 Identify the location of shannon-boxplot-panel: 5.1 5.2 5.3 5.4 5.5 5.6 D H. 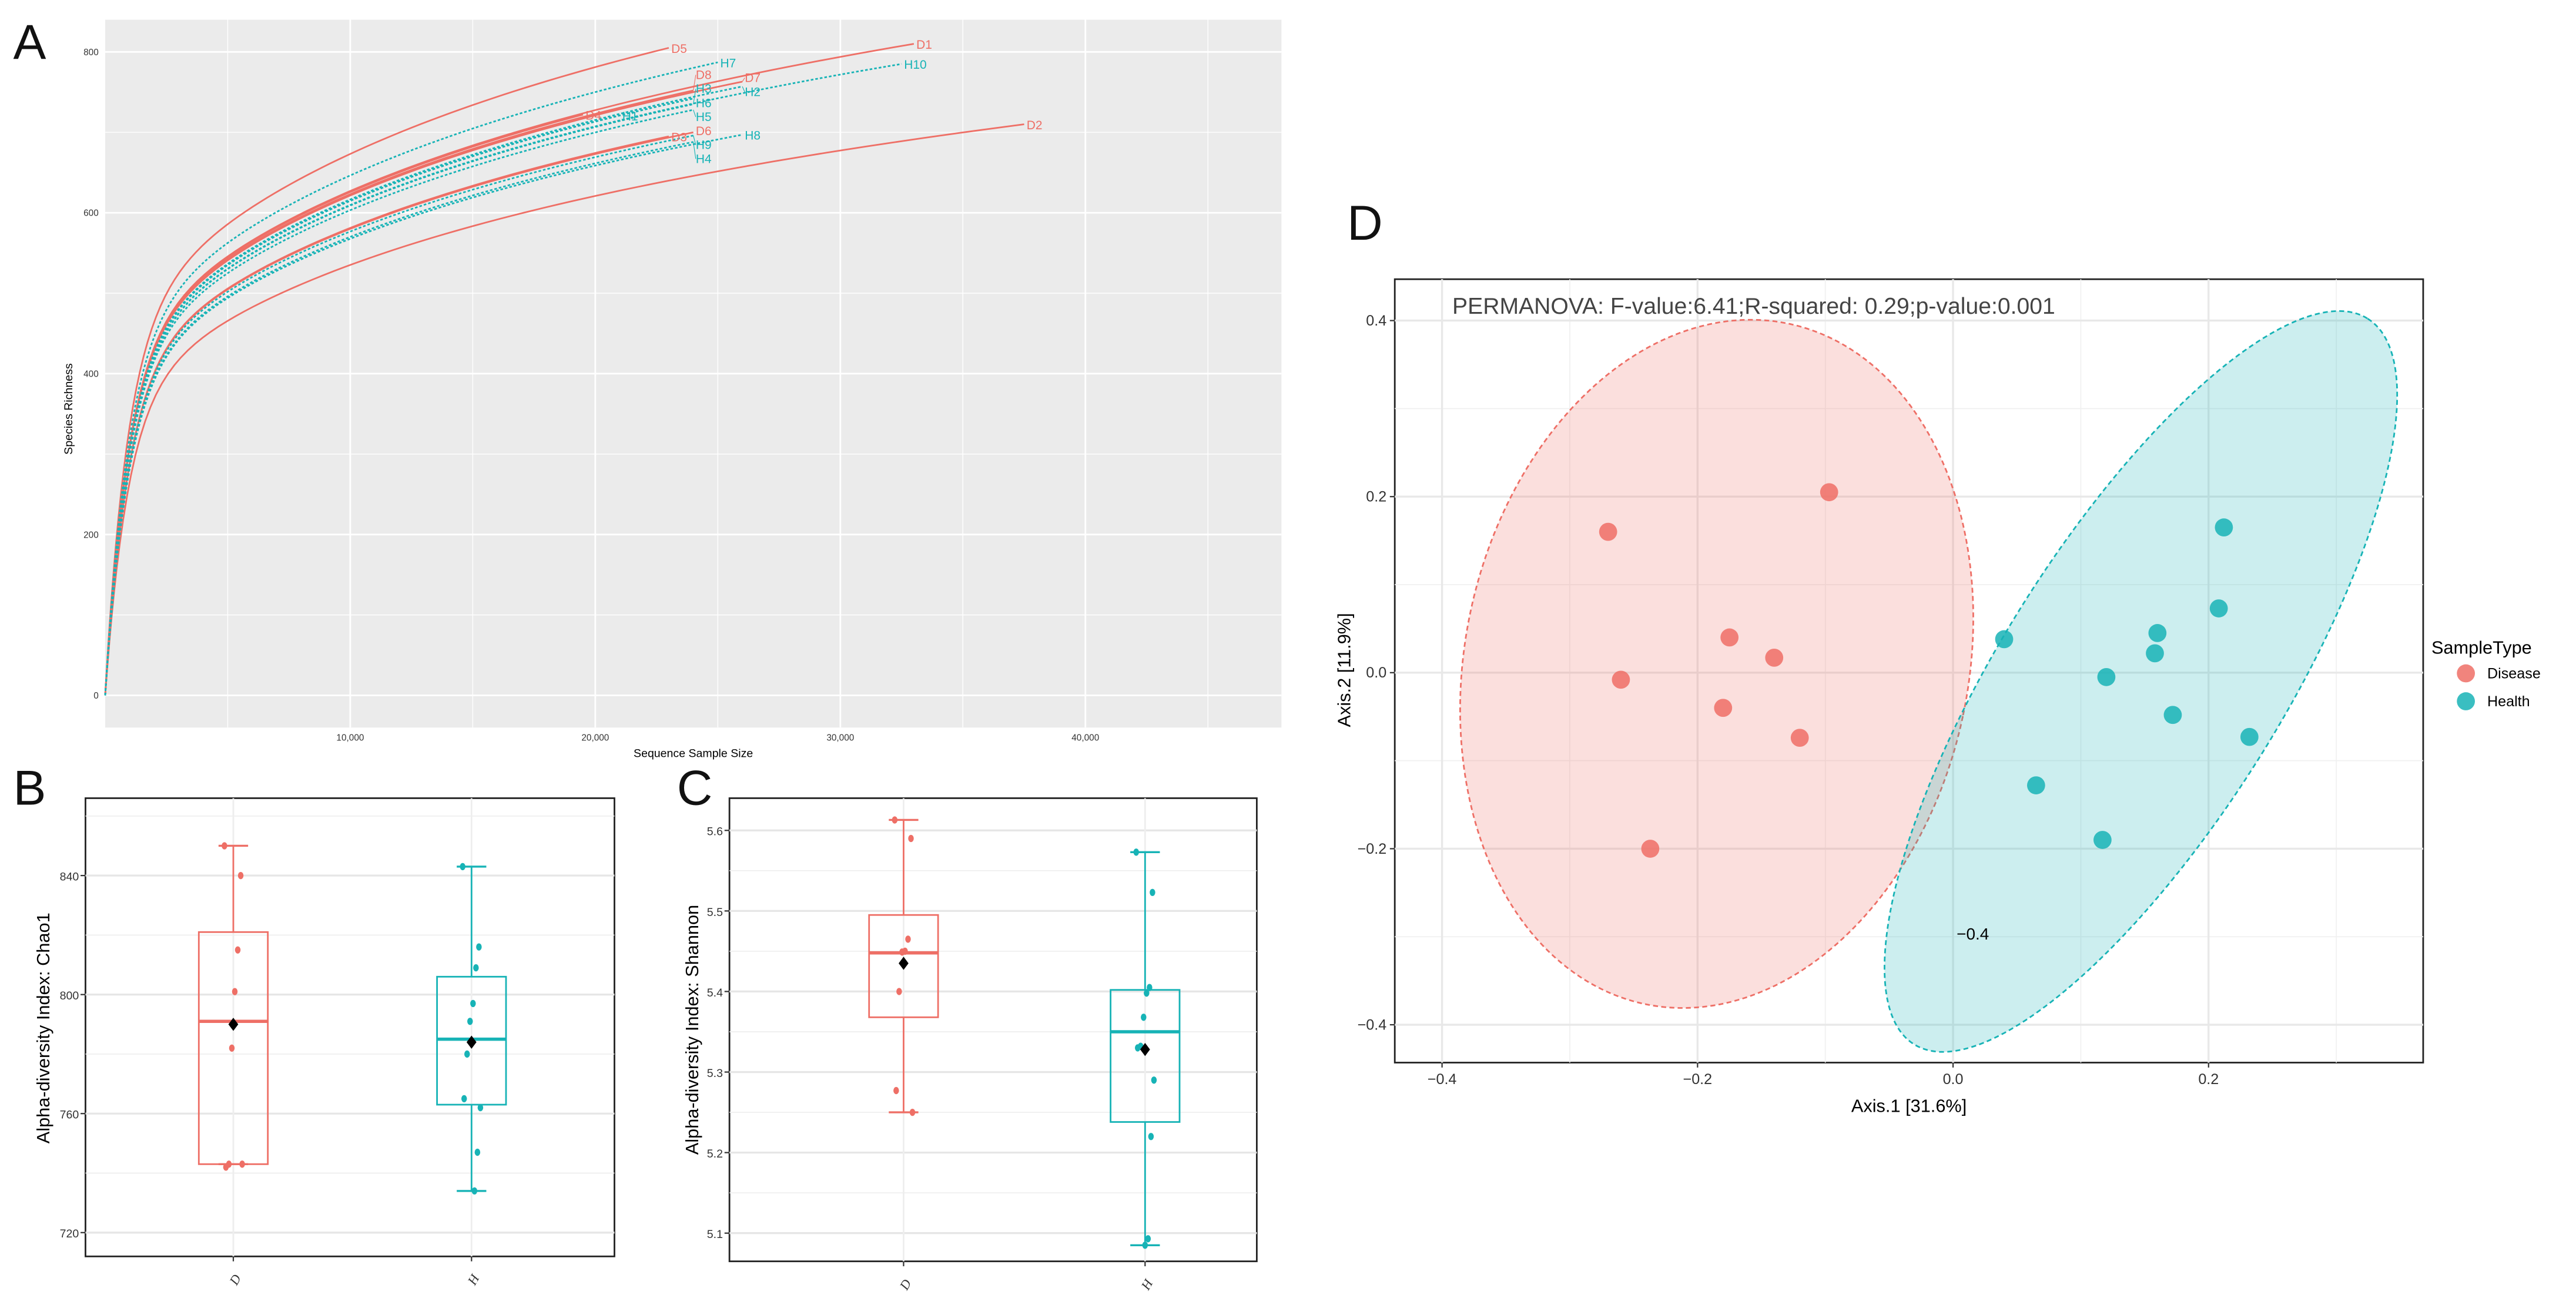
(982, 1045).